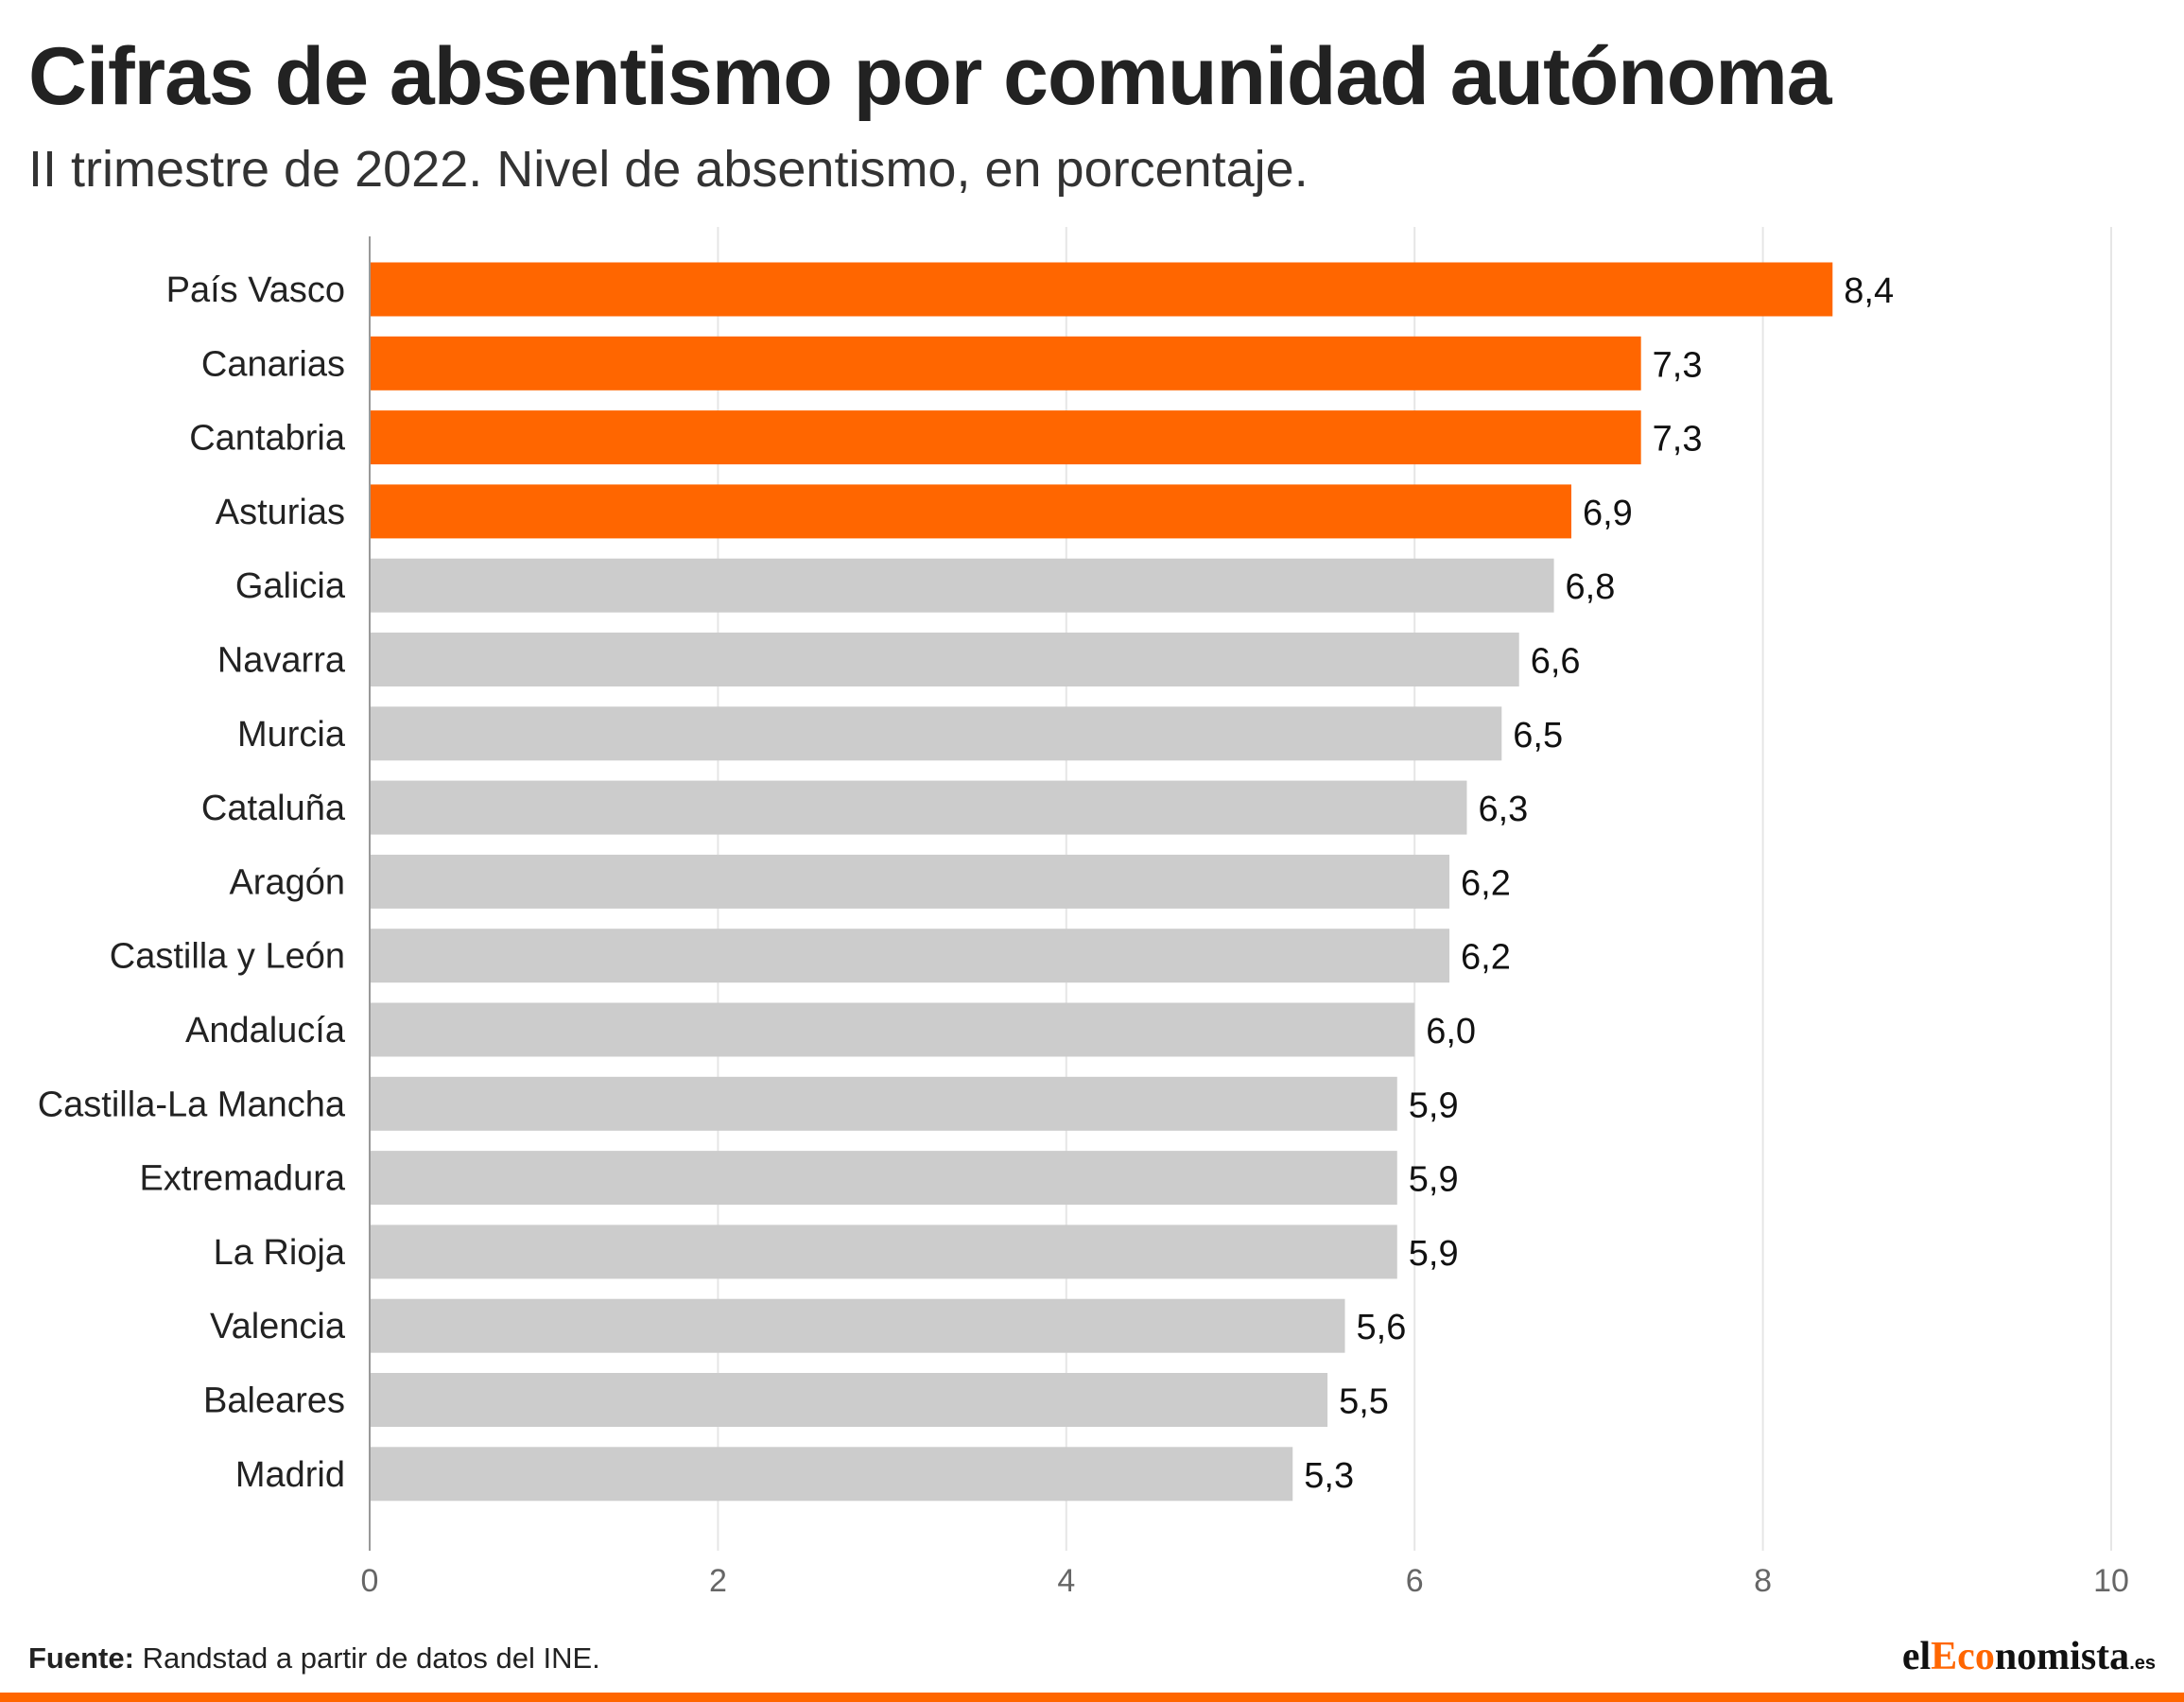 This screenshot has width=2184, height=1702. What do you see at coordinates (1591, 587) in the screenshot?
I see `value-label: 6,8` at bounding box center [1591, 587].